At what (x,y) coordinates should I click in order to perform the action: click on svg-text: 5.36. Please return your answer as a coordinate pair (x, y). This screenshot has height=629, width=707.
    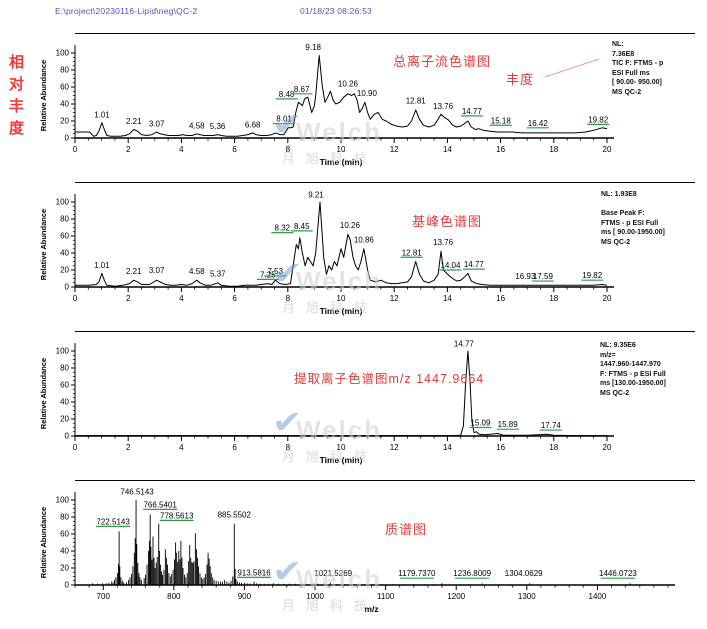
    Looking at the image, I should click on (218, 126).